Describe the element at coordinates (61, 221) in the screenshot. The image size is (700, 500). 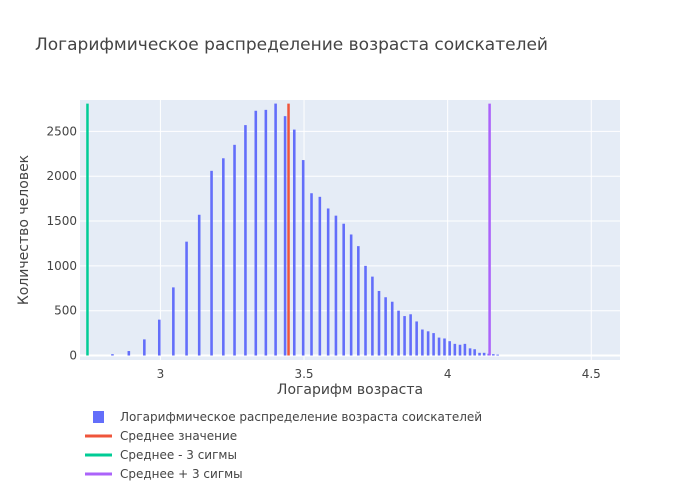
I see `y-tick-label: 1500` at that location.